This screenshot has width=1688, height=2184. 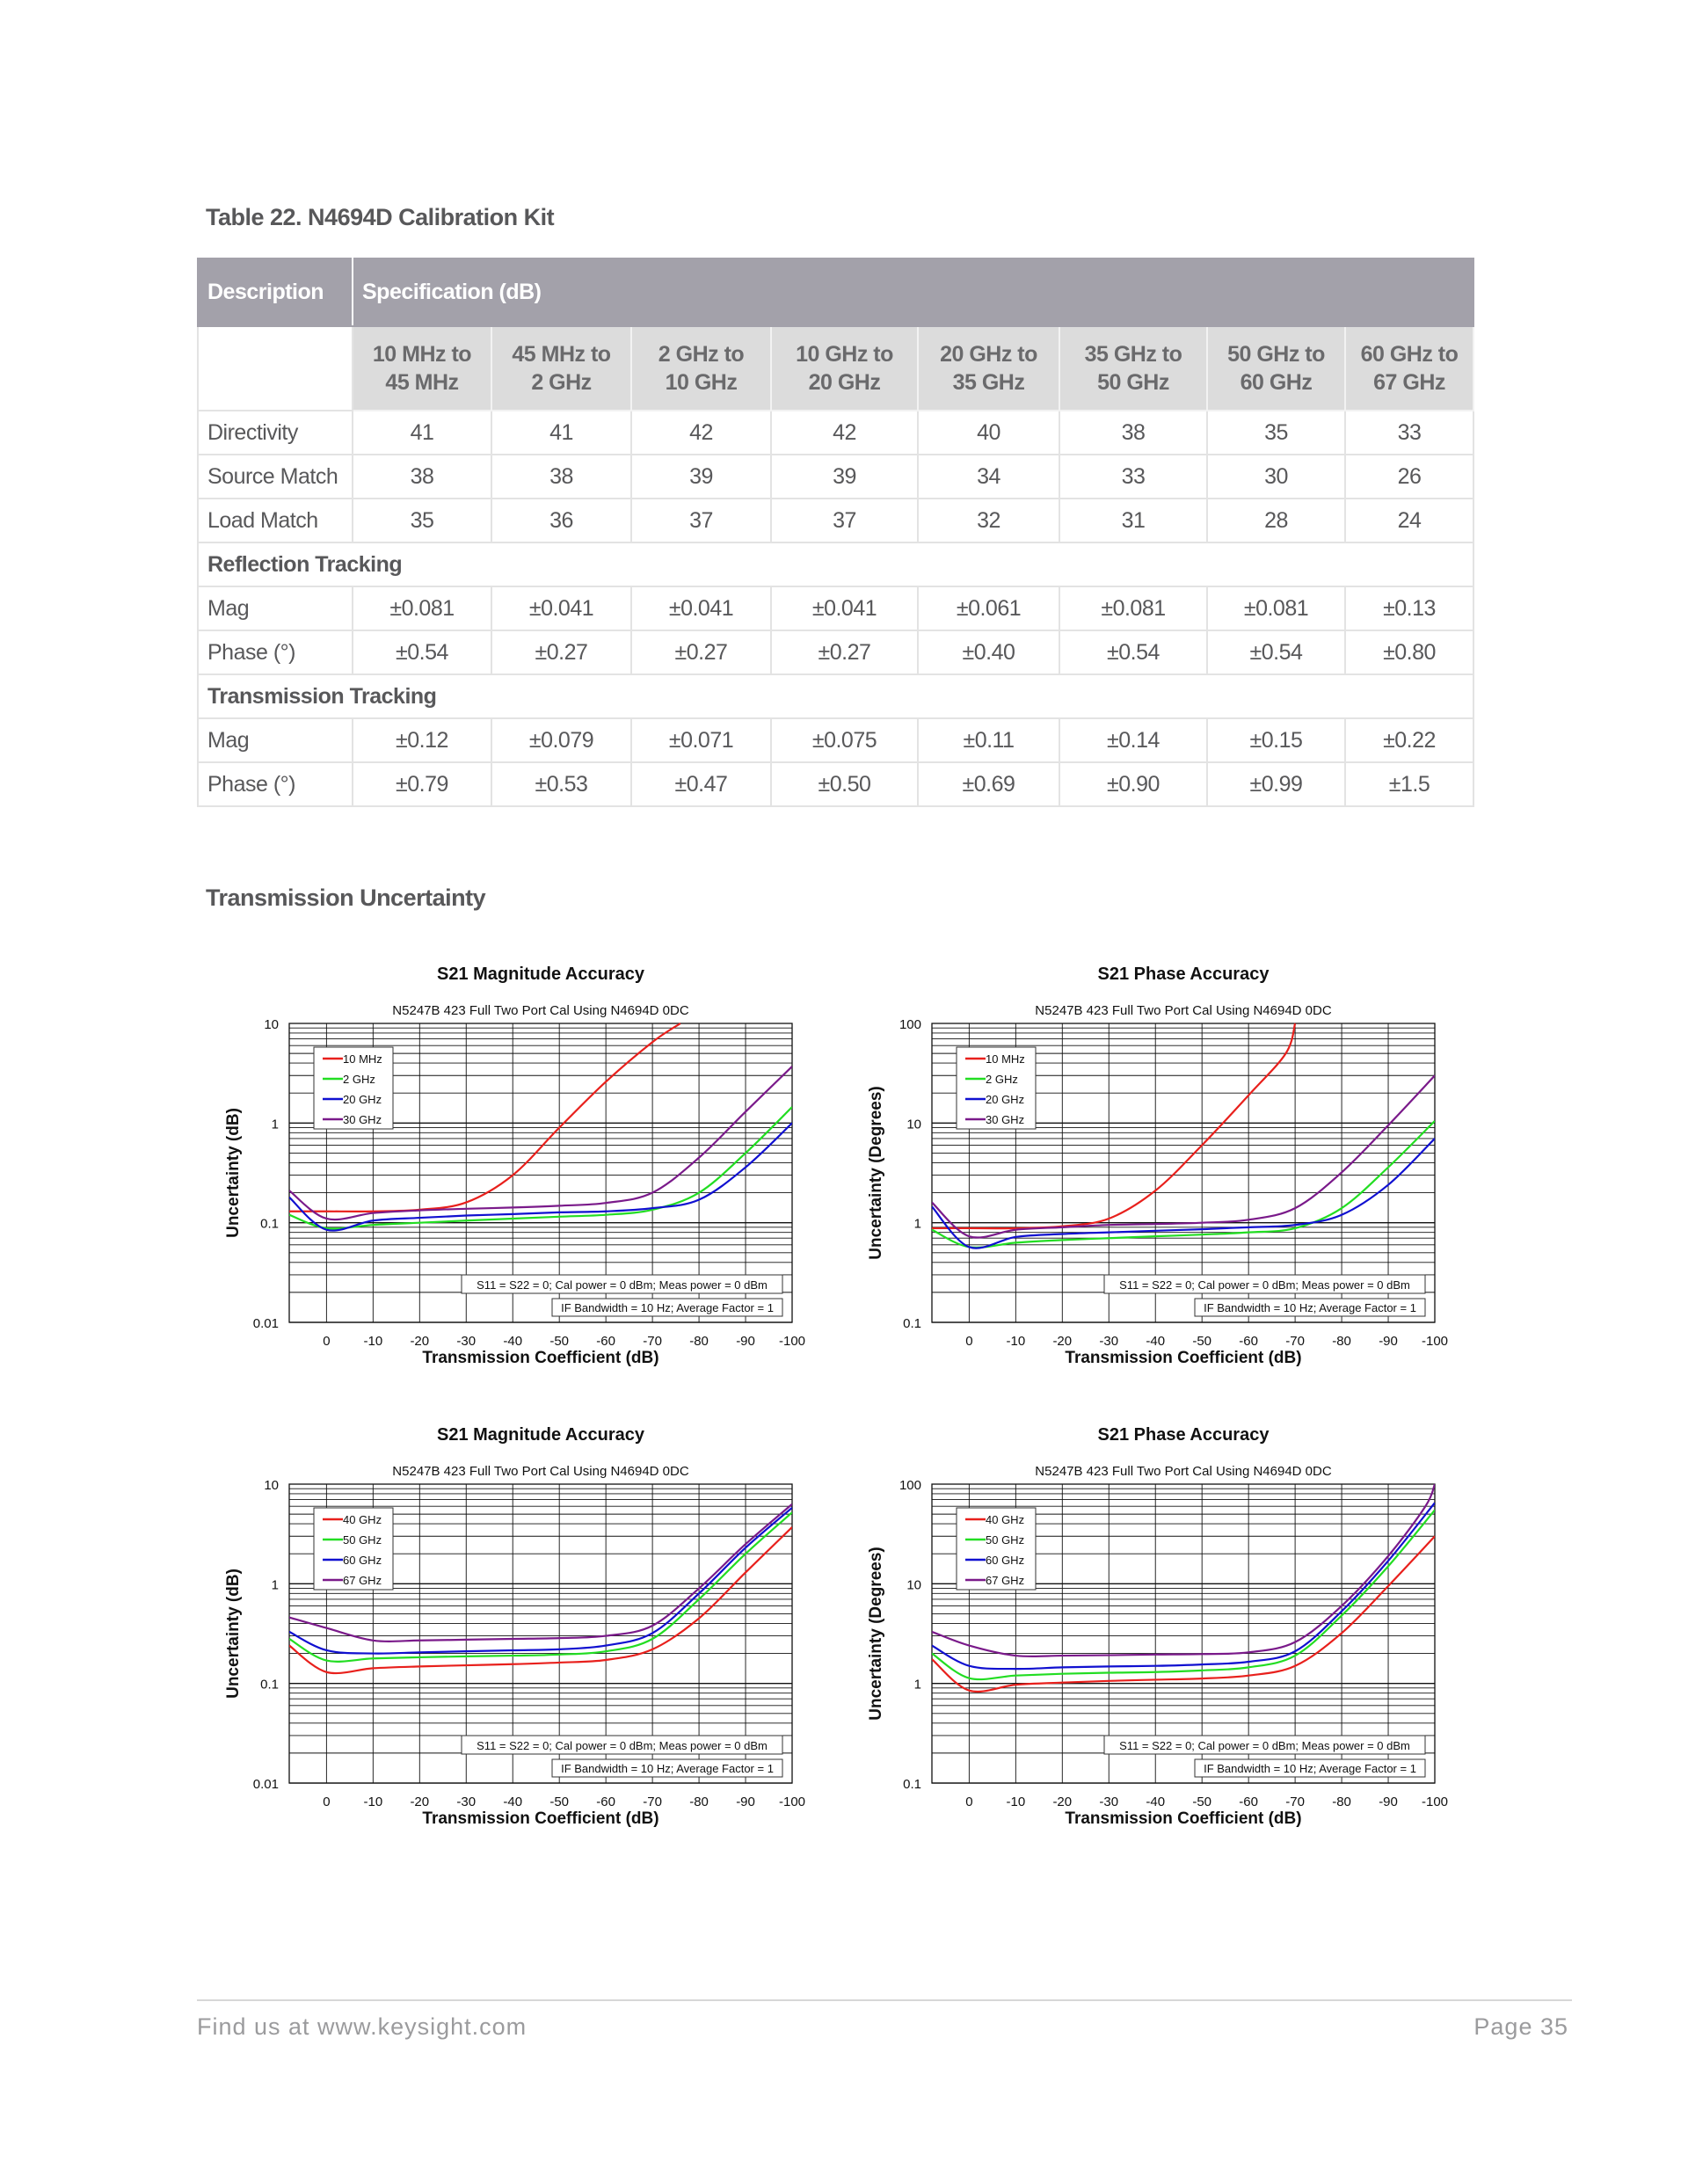 I want to click on x-tick-label: -80, so click(x=1341, y=1341).